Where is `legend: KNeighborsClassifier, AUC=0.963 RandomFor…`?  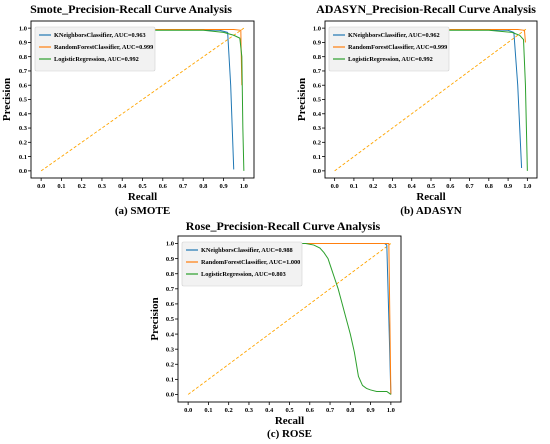 legend: KNeighborsClassifier, AUC=0.963 RandomFor… is located at coordinates (95, 49).